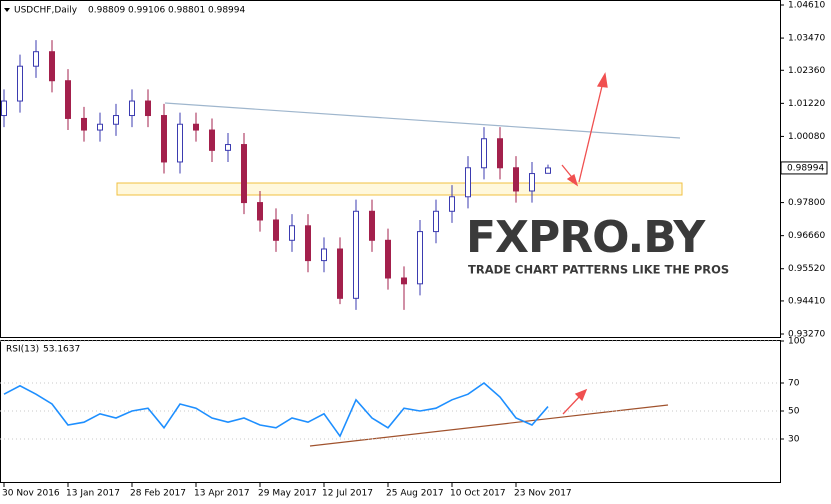 The height and width of the screenshot is (504, 831). I want to click on header-high: 0.99106, so click(146, 11).